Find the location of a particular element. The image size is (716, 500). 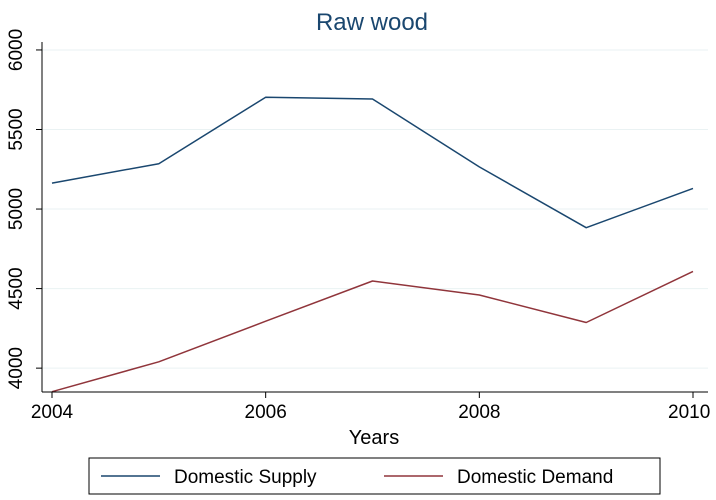

legend-label-demand: Domestic Demand is located at coordinates (535, 477).